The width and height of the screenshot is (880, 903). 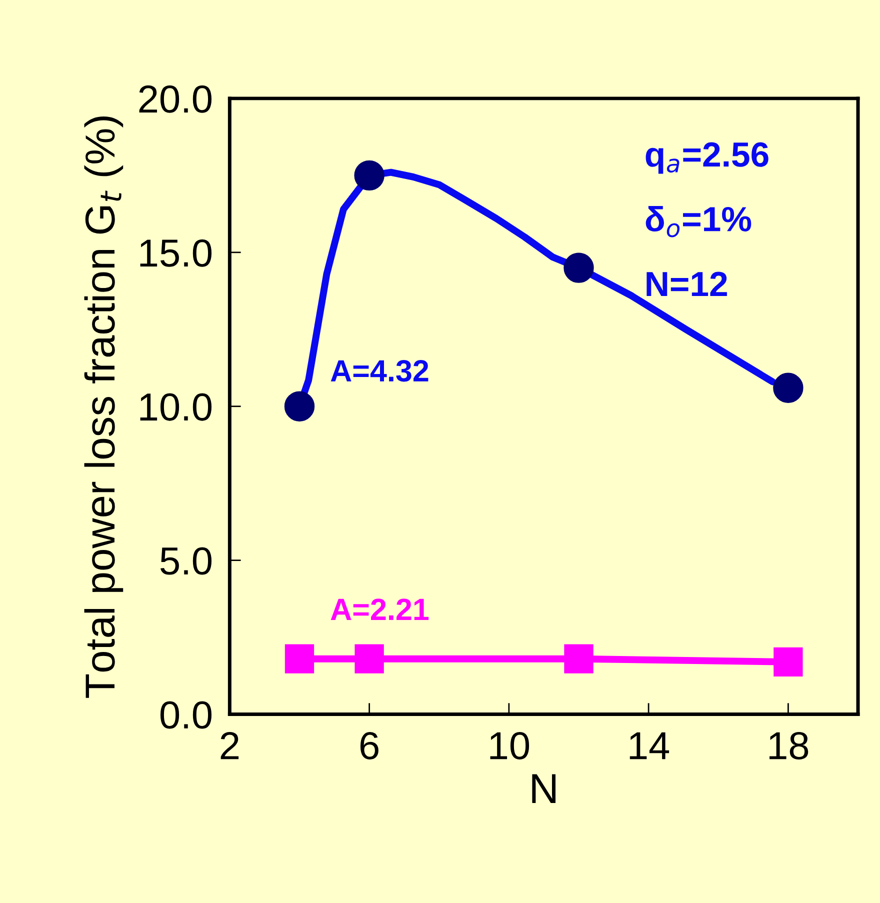 What do you see at coordinates (186, 561) in the screenshot?
I see `y-tick-label: 5.0` at bounding box center [186, 561].